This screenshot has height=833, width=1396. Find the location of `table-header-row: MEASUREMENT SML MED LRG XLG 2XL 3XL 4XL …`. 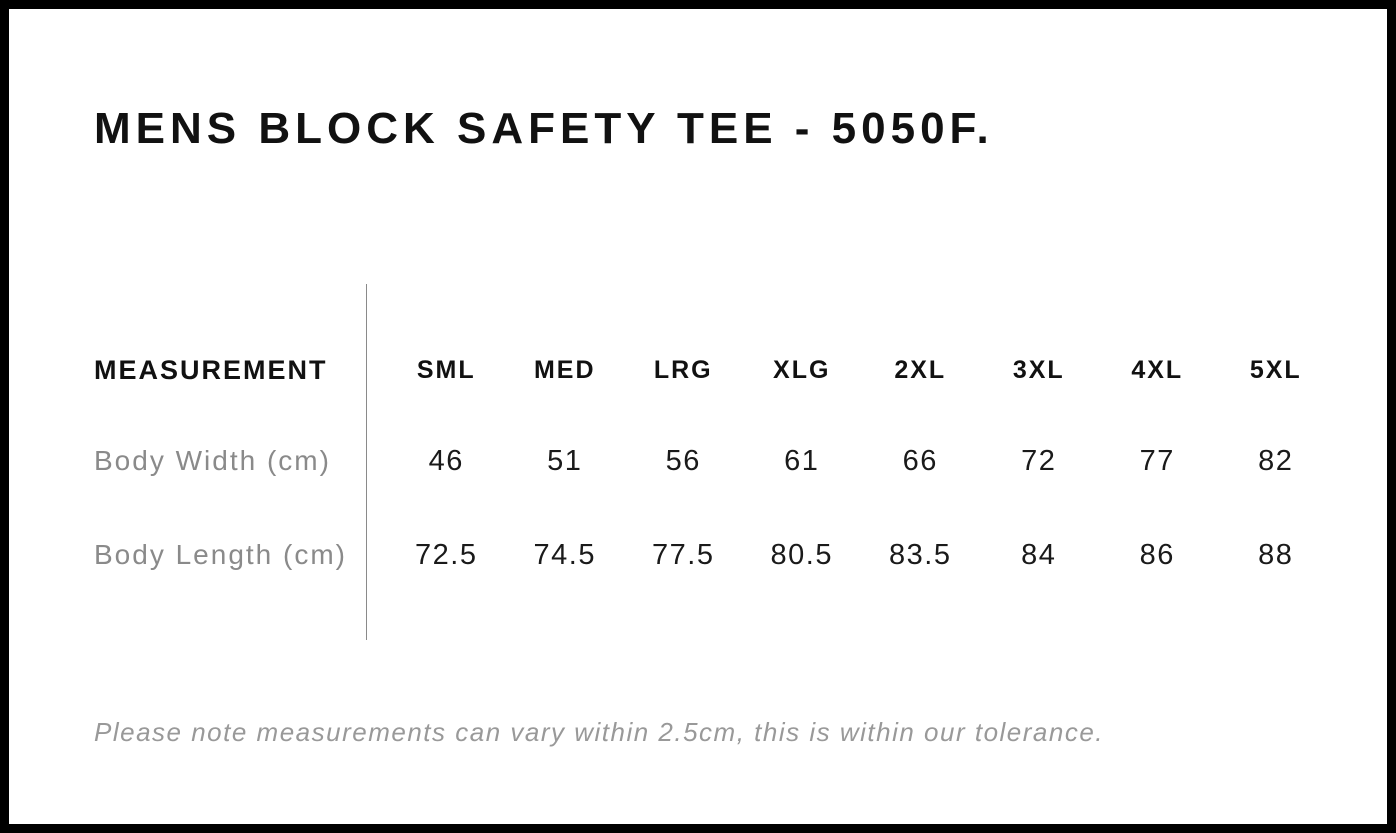

table-header-row: MEASUREMENT SML MED LRG XLG 2XL 3XL 4XL … is located at coordinates (714, 370).